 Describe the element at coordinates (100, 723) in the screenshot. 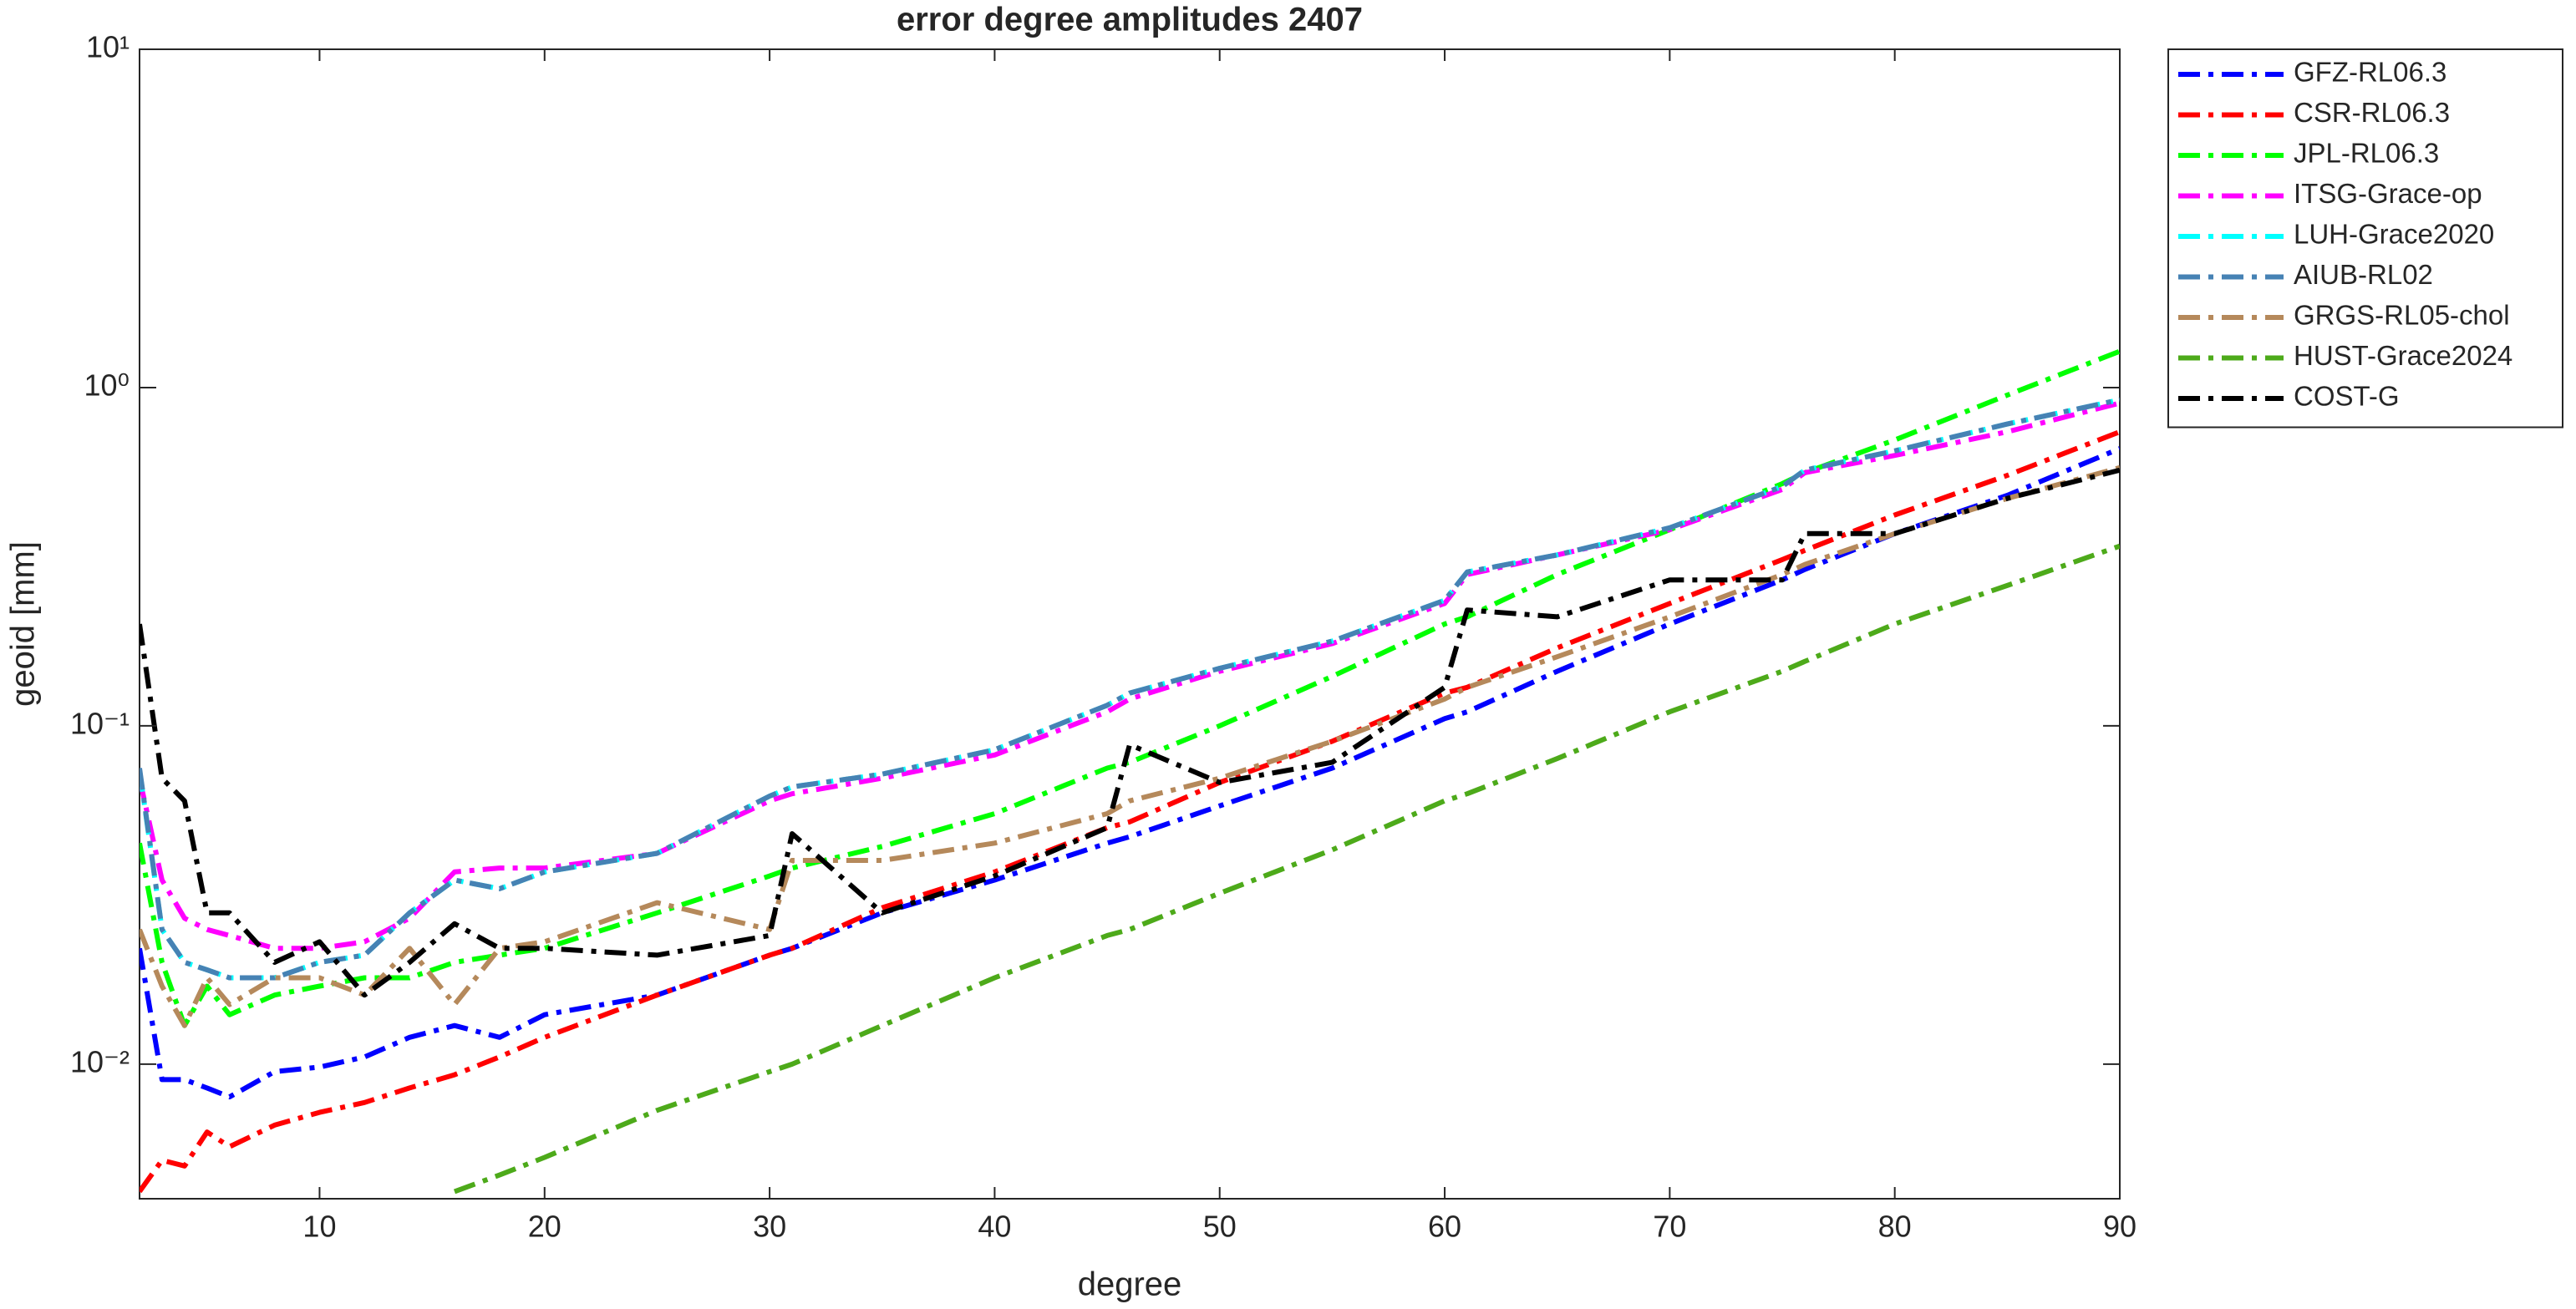

I see `y-tick-label: 10⁻¹` at that location.